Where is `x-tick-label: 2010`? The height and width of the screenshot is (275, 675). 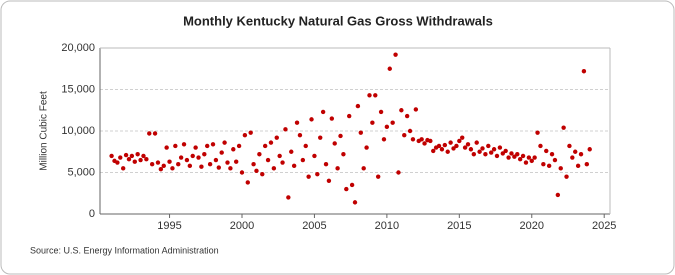 x-tick-label: 2010 is located at coordinates (387, 226).